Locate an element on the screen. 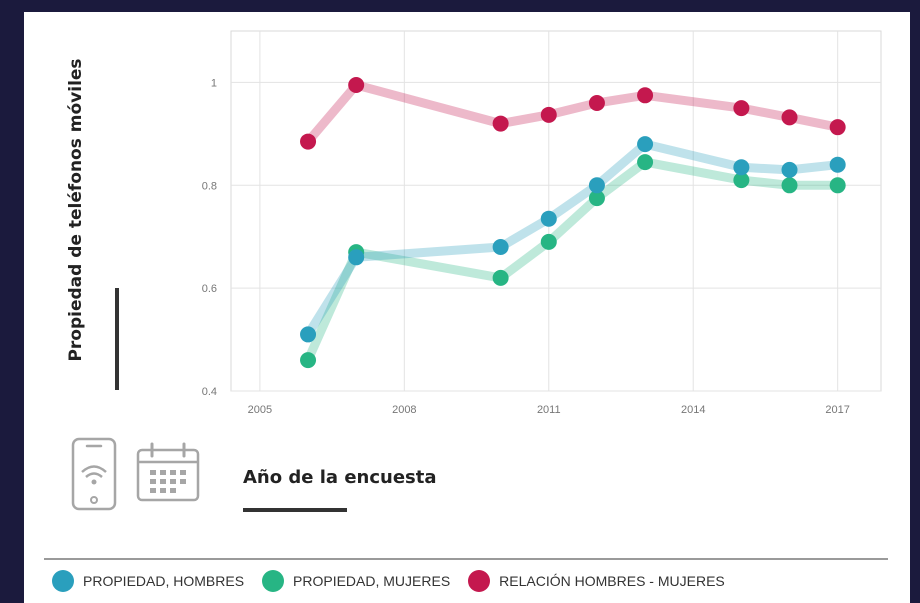 Image resolution: width=920 pixels, height=603 pixels. x-tick-label: 2014 is located at coordinates (693, 410).